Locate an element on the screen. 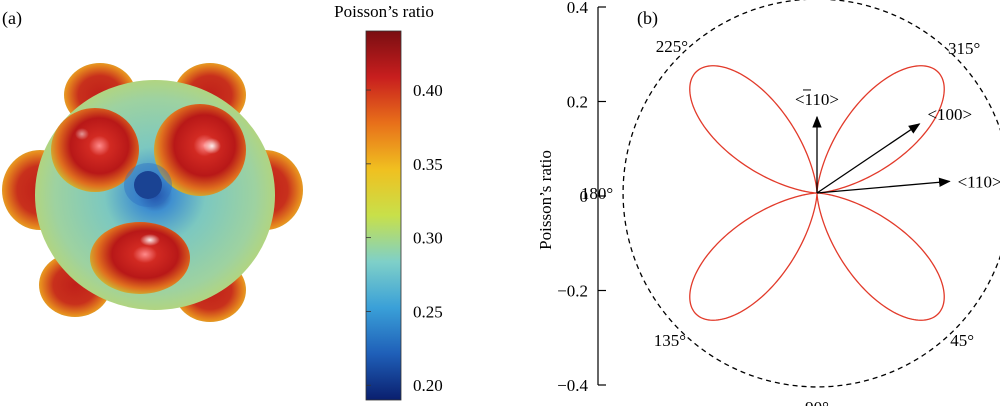 The image size is (1000, 406). angle-label-90: 90° is located at coordinates (817, 402).